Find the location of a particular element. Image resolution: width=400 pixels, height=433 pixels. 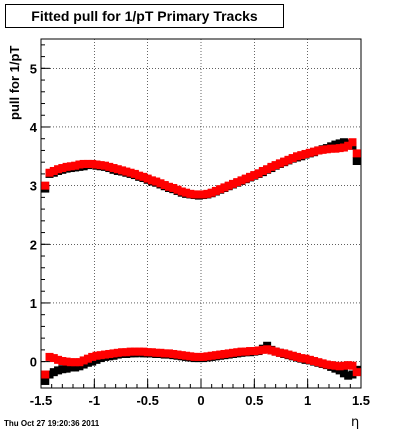

y-tick-label: 5 is located at coordinates (33, 68).